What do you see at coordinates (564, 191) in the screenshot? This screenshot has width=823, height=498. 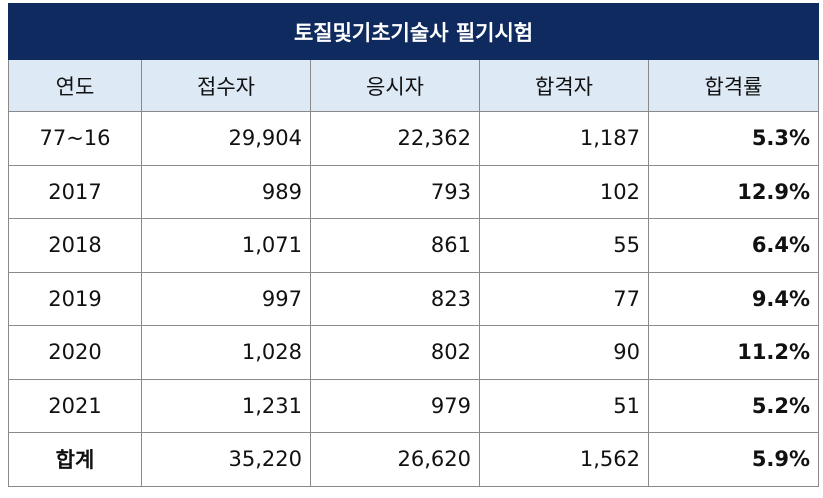 I see `cell-passers: 102` at bounding box center [564, 191].